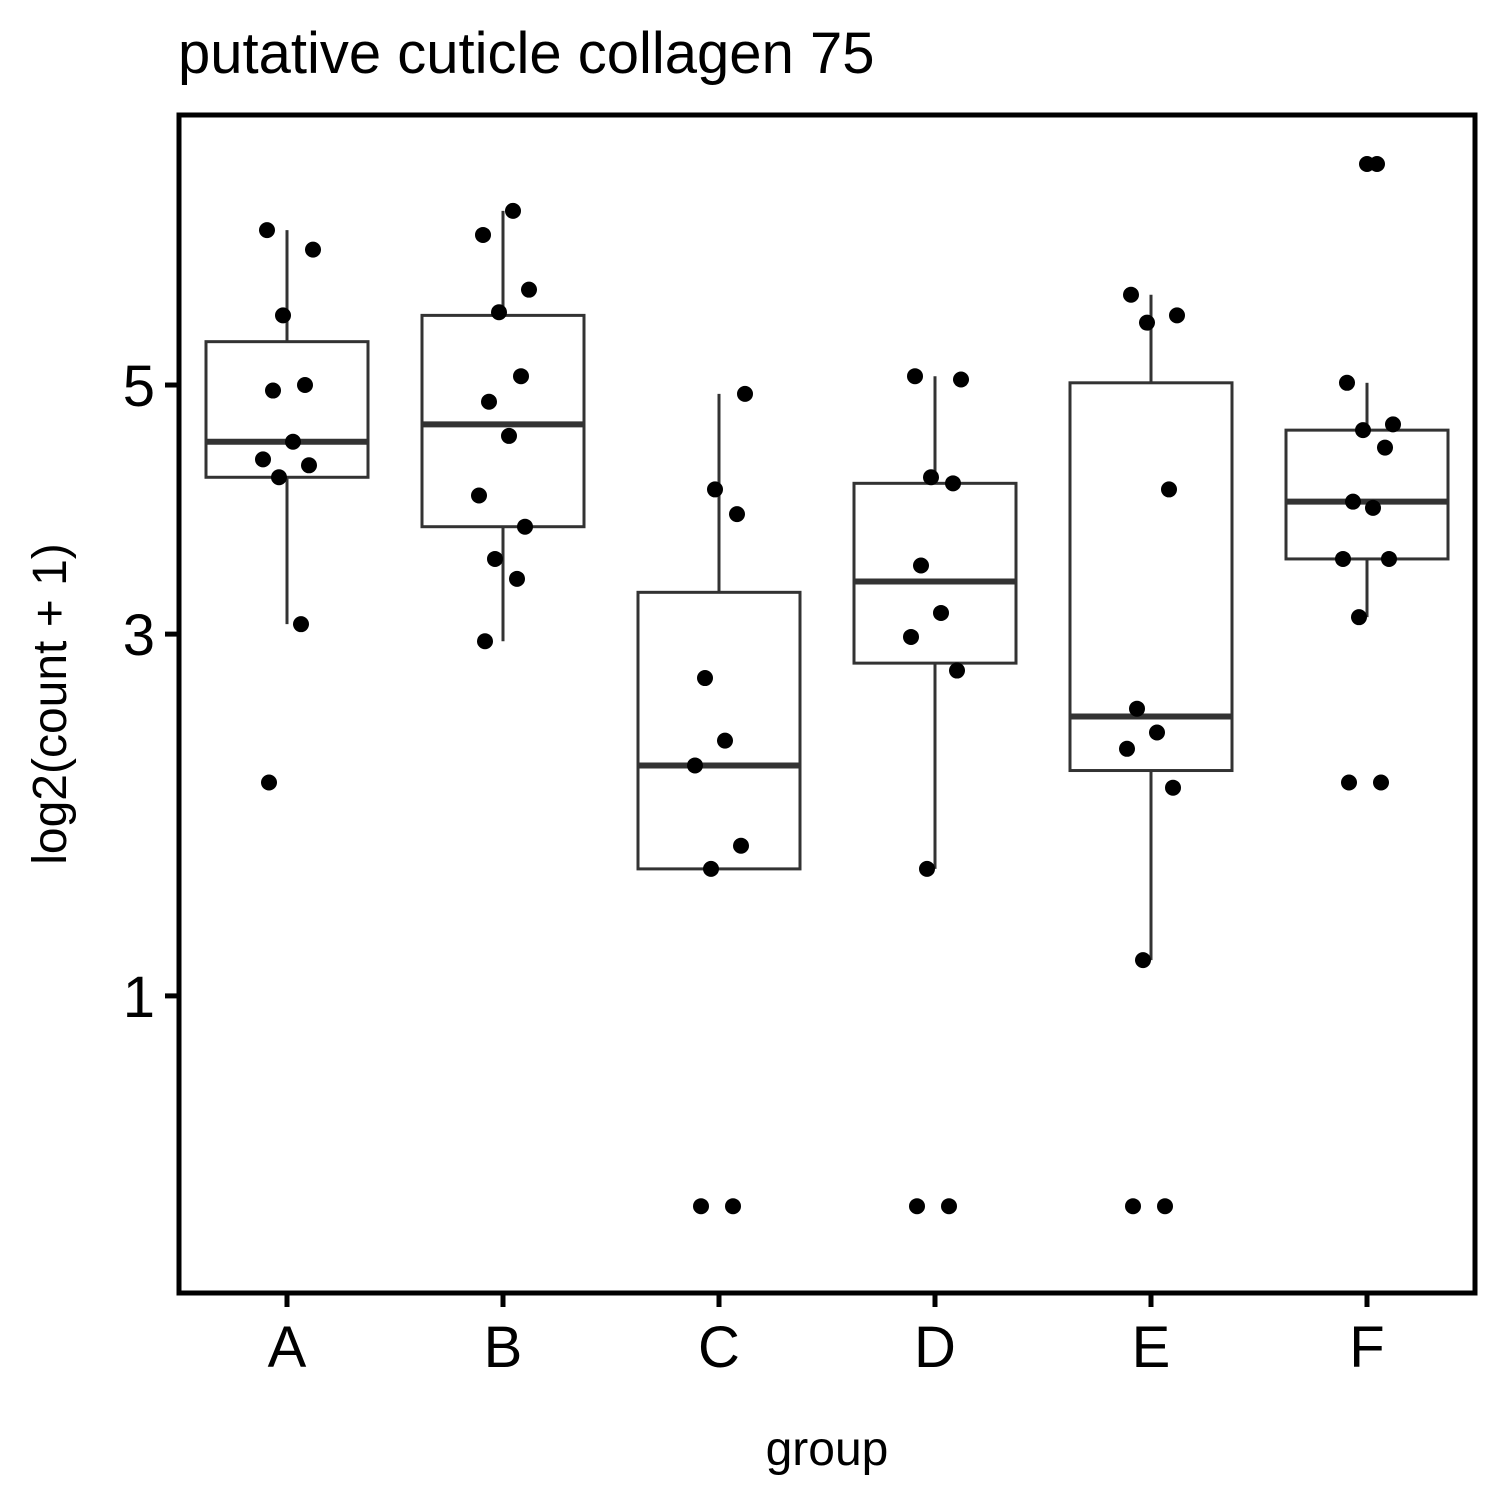 Image resolution: width=1500 pixels, height=1500 pixels. I want to click on box-A, so click(287, 427).